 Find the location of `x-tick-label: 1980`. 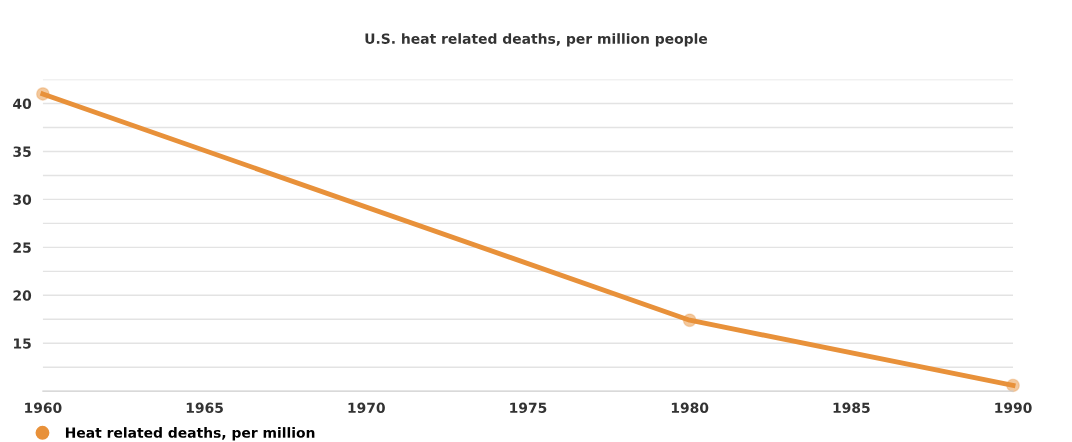

x-tick-label: 1980 is located at coordinates (690, 408).